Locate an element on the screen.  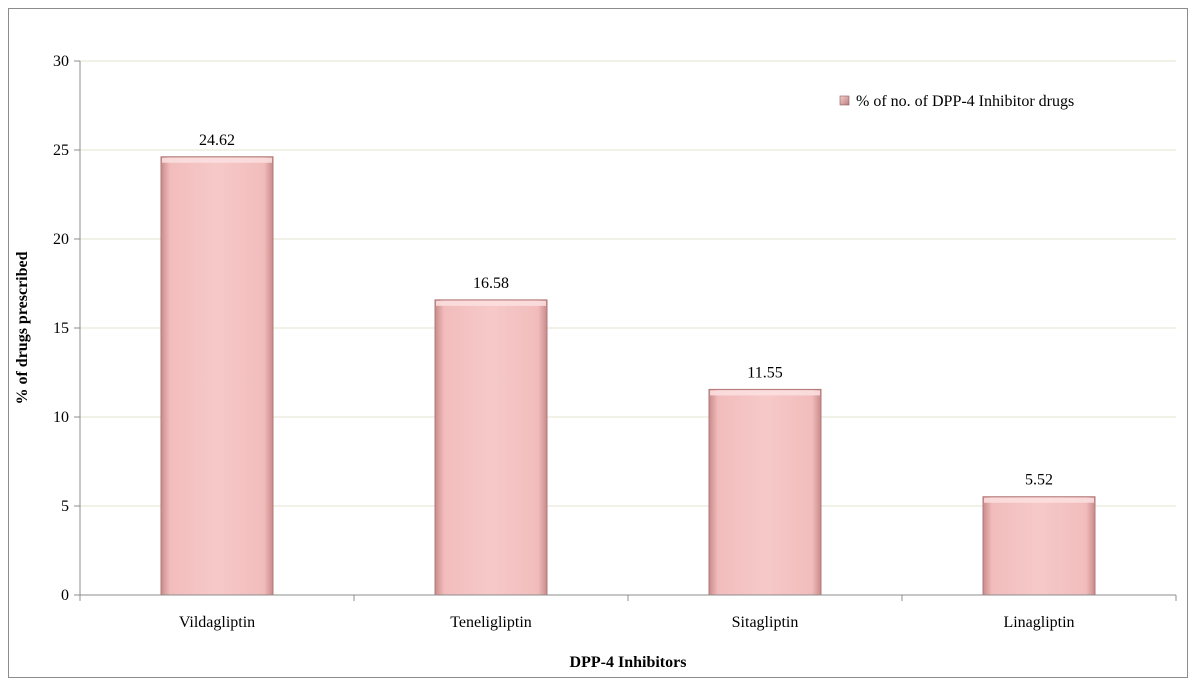
y-axis-title: % of drugs prescribed is located at coordinates (22, 327).